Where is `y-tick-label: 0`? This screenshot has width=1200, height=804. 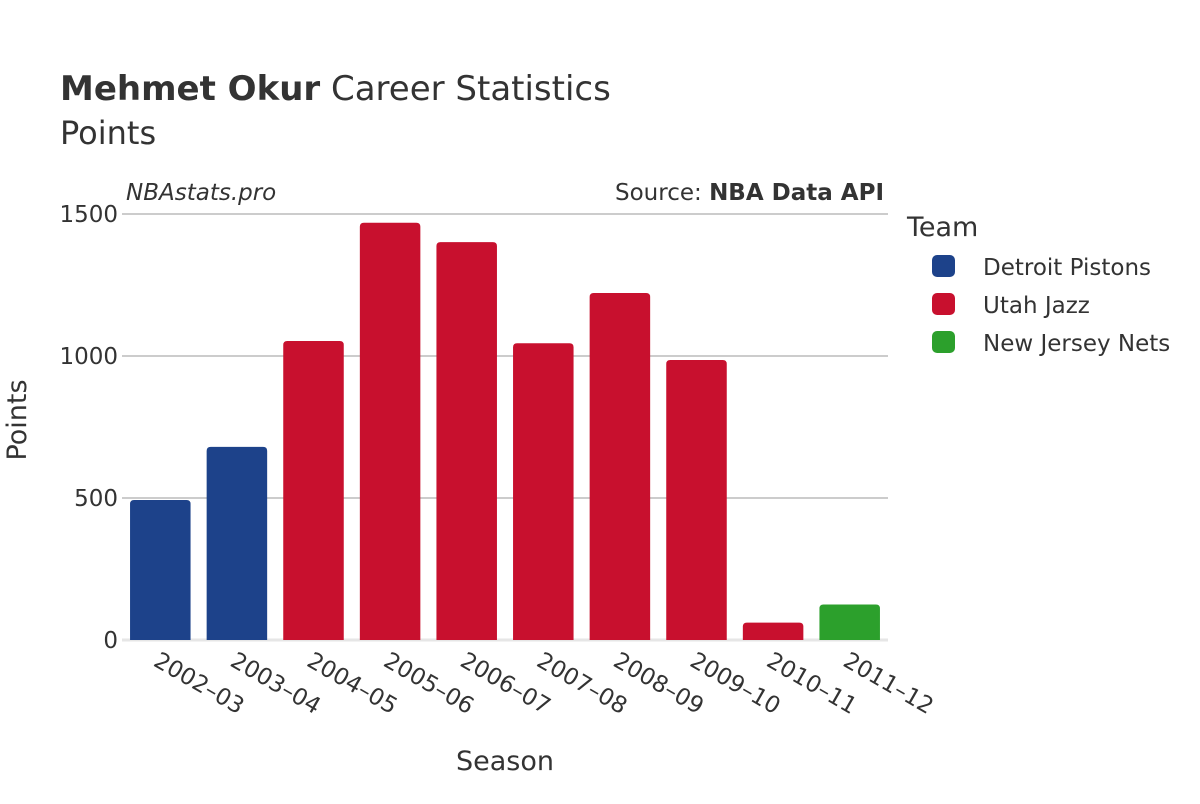 y-tick-label: 0 is located at coordinates (110, 641).